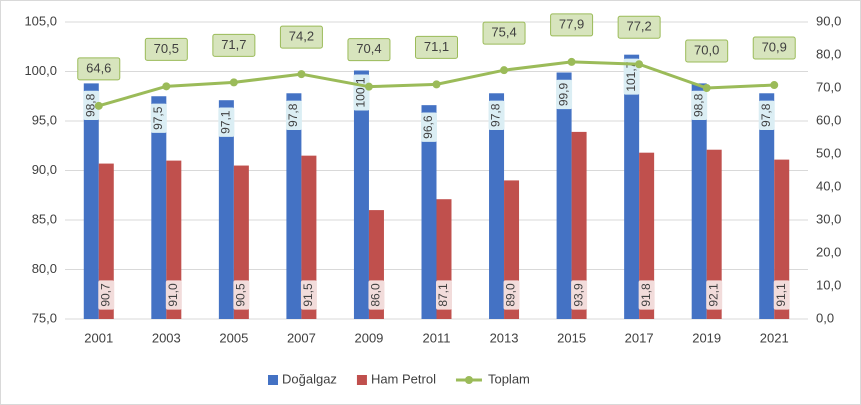  I want to click on data-label-text: 90,5, so click(241, 295).